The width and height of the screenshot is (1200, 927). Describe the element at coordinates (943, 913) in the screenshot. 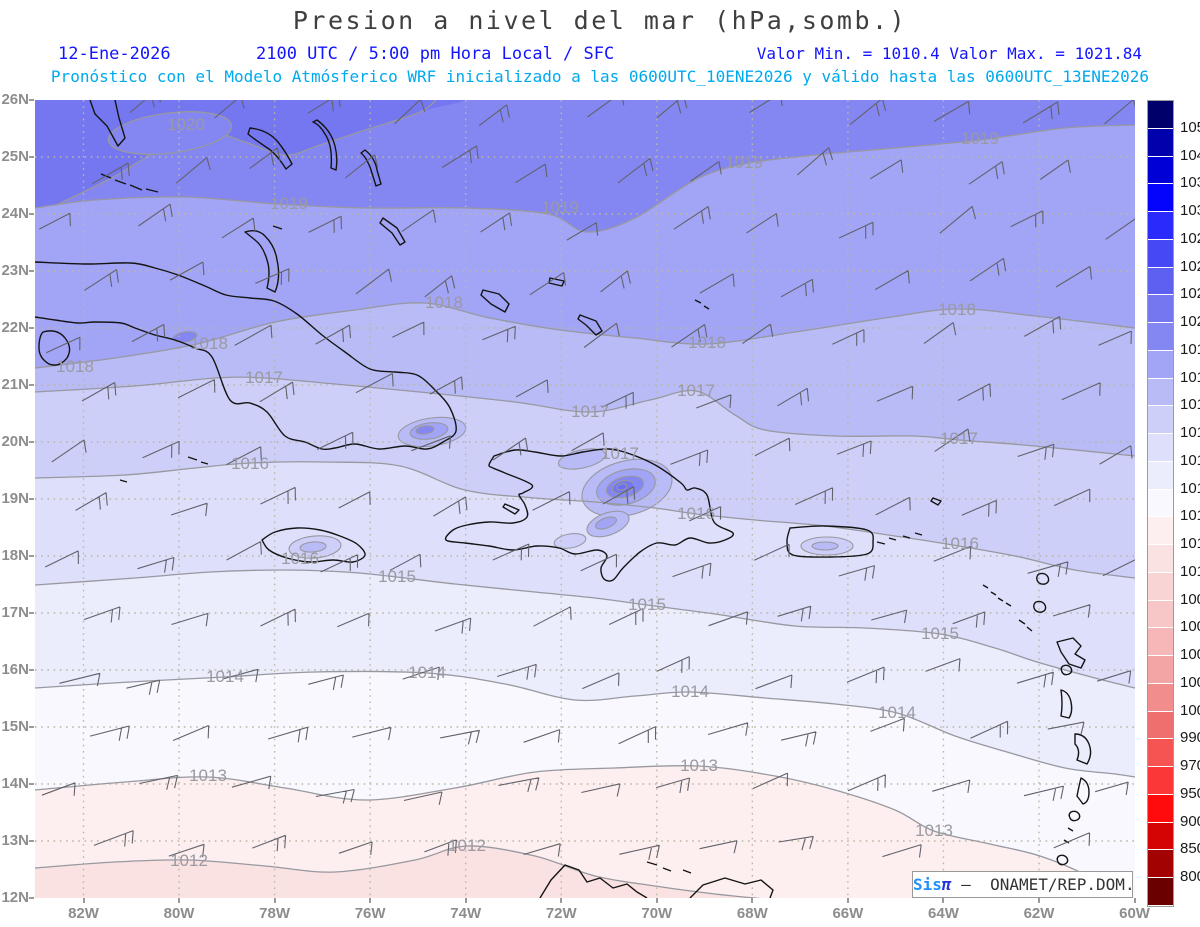

I see `lon-label: 64W` at that location.